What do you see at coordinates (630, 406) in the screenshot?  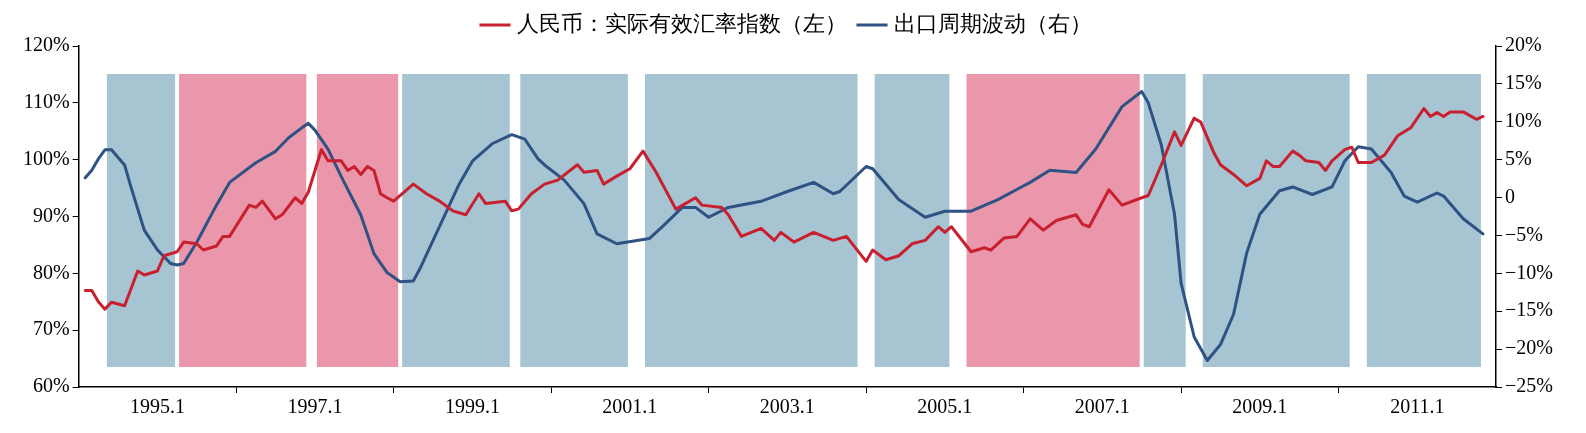 I see `x-tick-label: 2001.1` at bounding box center [630, 406].